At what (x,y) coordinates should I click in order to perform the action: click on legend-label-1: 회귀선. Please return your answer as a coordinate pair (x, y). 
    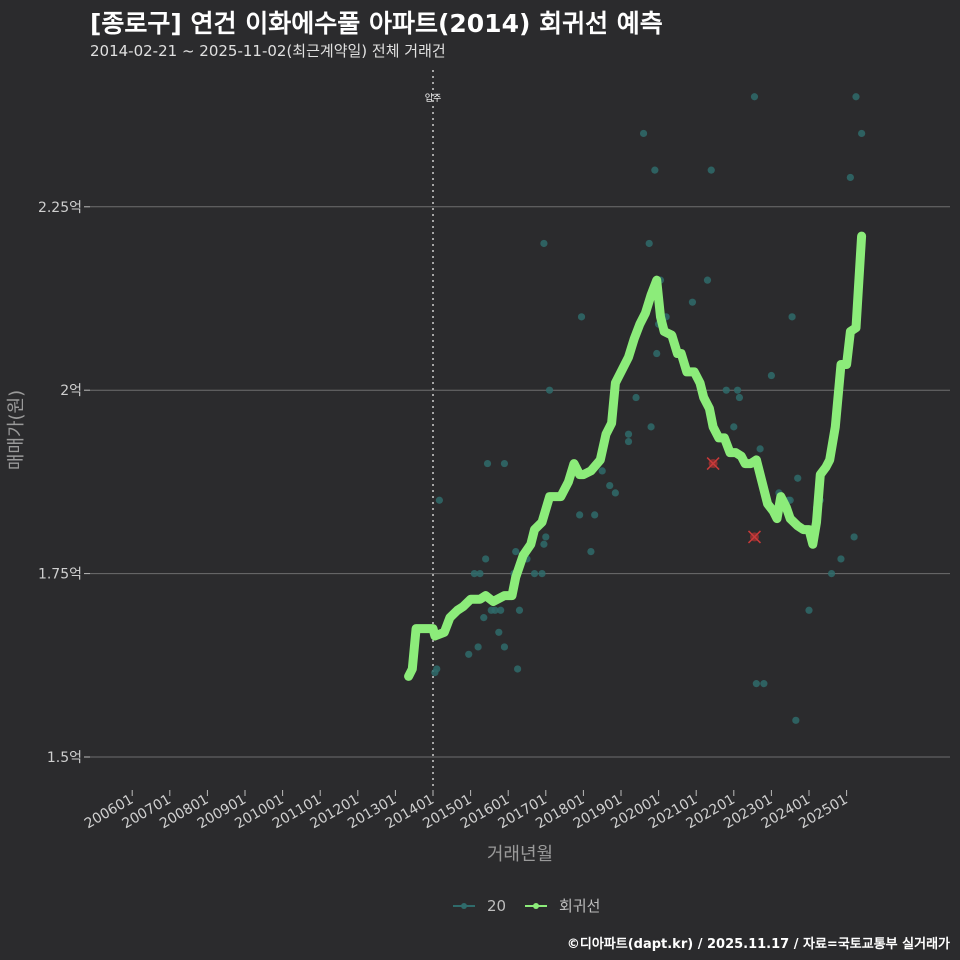
    Looking at the image, I should click on (579, 906).